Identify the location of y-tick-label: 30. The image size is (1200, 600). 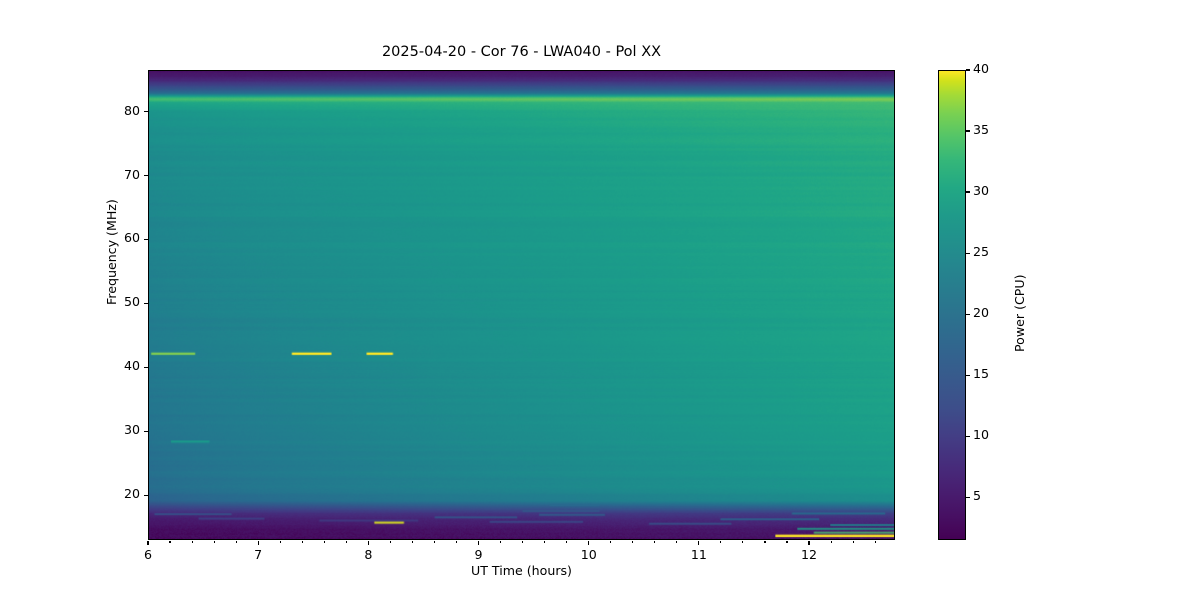
(131, 430).